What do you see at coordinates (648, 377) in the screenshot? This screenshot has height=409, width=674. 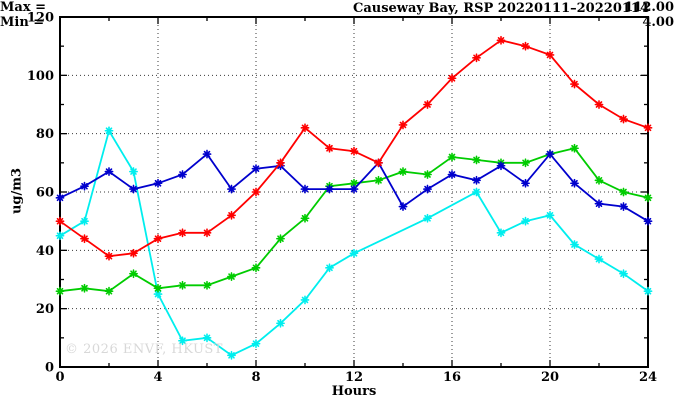 I see `x-tick-label: 24` at bounding box center [648, 377].